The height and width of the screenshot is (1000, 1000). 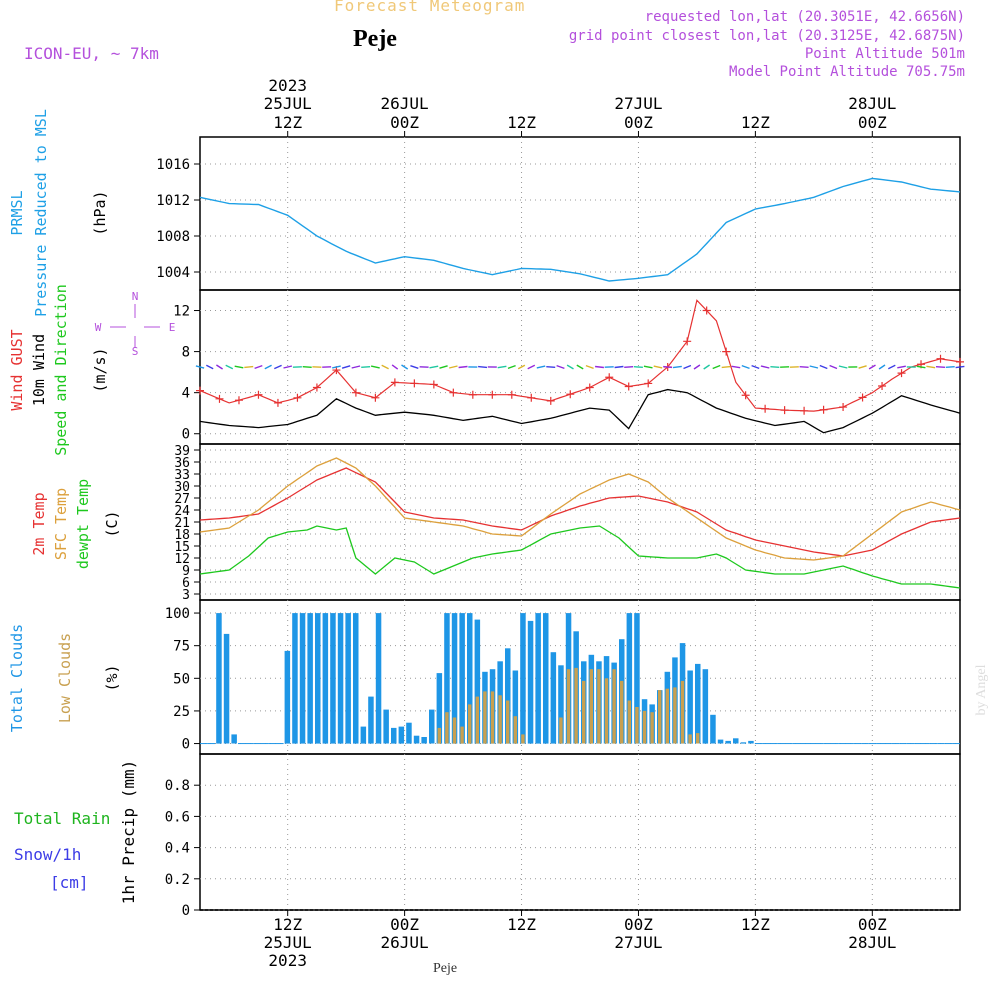 What do you see at coordinates (872, 942) in the screenshot?
I see `bottom-tick-date: 28JUL` at bounding box center [872, 942].